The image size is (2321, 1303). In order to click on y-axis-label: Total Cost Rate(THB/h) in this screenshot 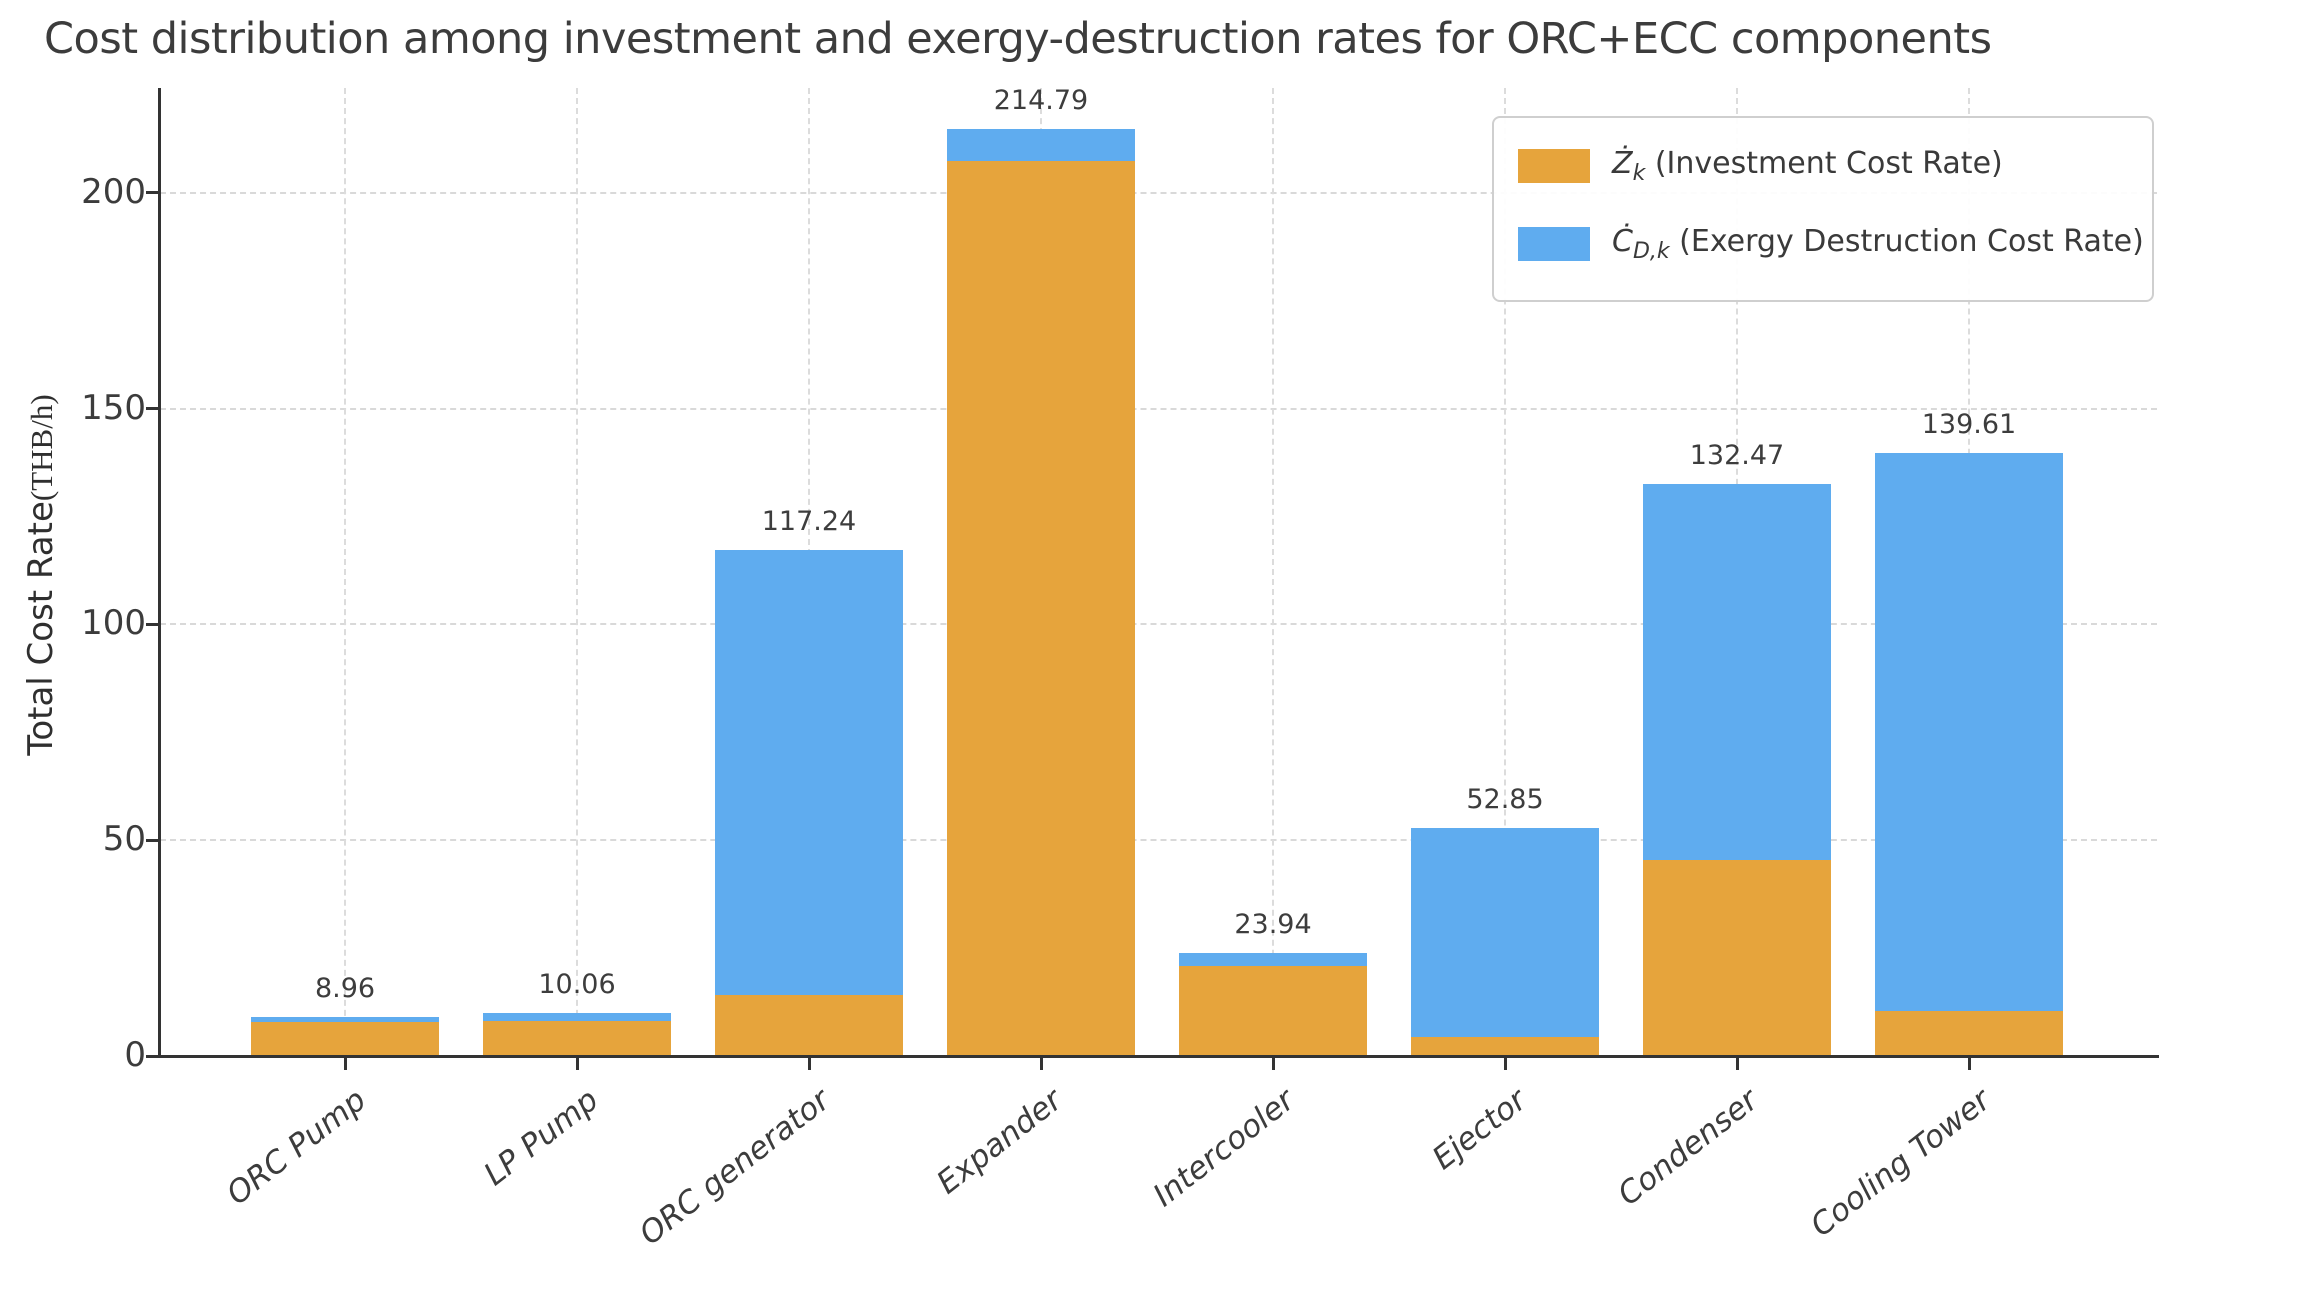, I will do `click(41, 574)`.